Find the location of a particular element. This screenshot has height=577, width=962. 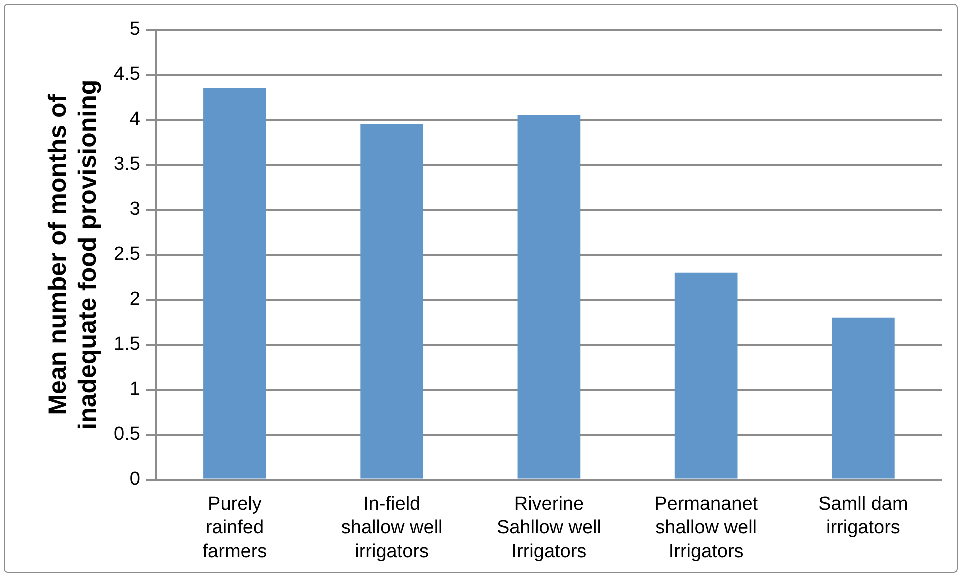

y-tick-label: 3.5 is located at coordinates (127, 165).